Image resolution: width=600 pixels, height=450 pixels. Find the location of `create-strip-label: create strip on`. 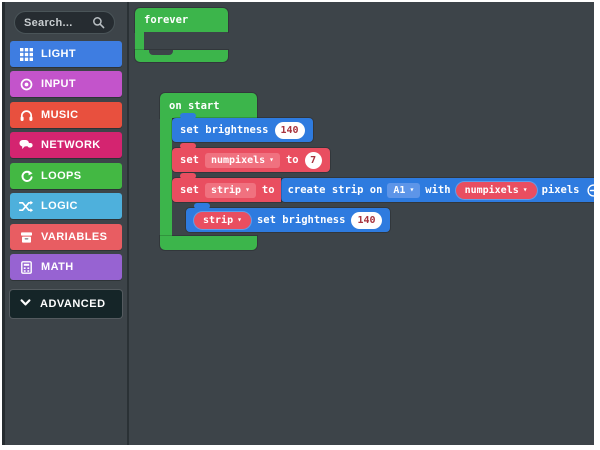

create-strip-label: create strip on is located at coordinates (335, 190).